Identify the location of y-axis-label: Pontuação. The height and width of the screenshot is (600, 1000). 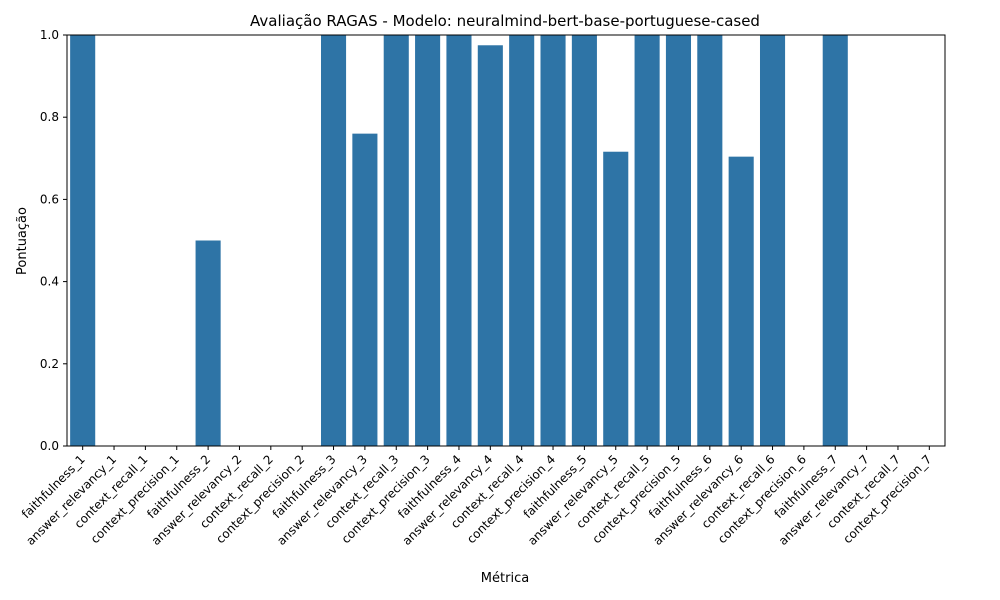
(22, 241).